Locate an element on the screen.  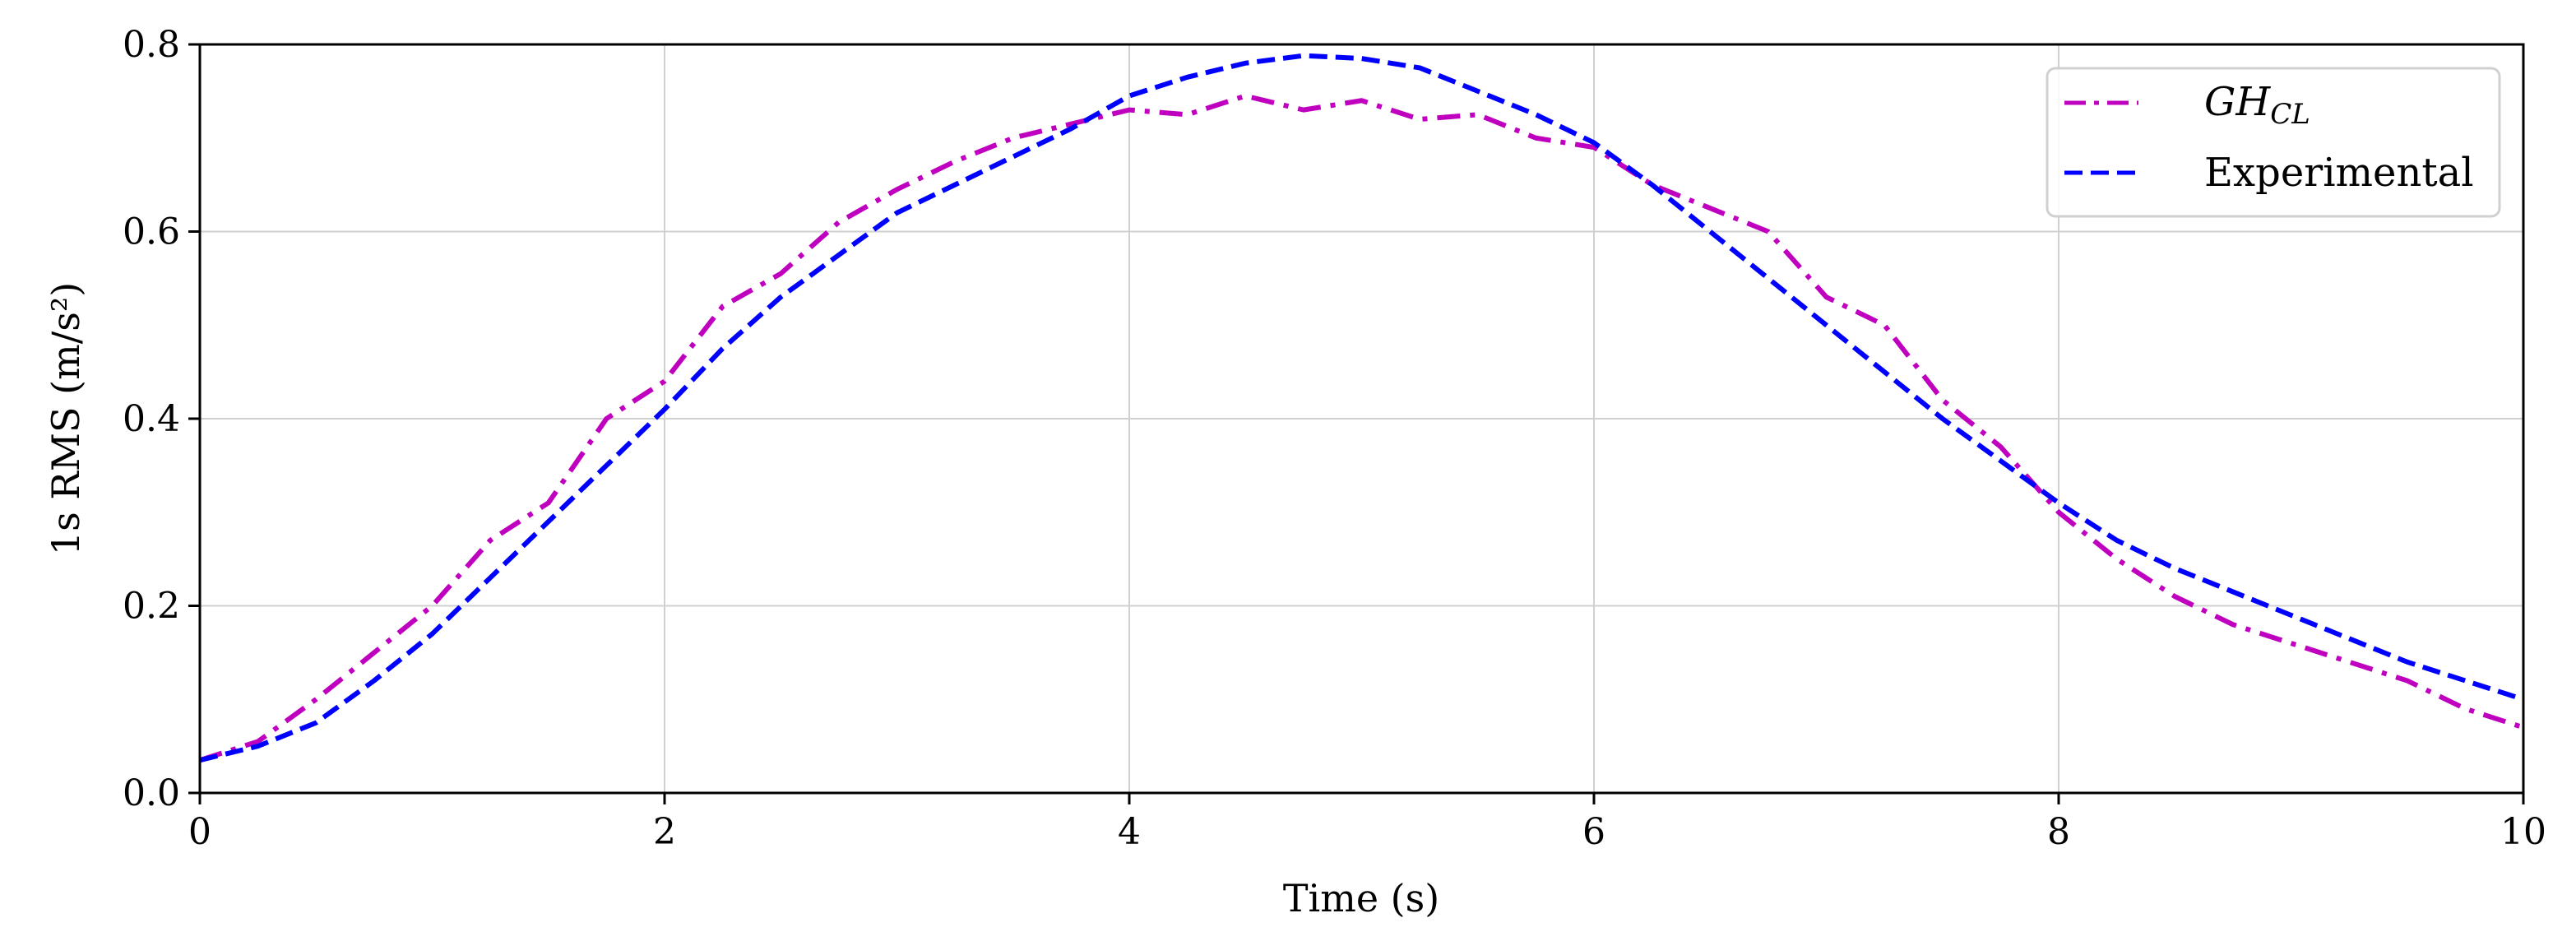
y-tick-label: 0.0 is located at coordinates (152, 793).